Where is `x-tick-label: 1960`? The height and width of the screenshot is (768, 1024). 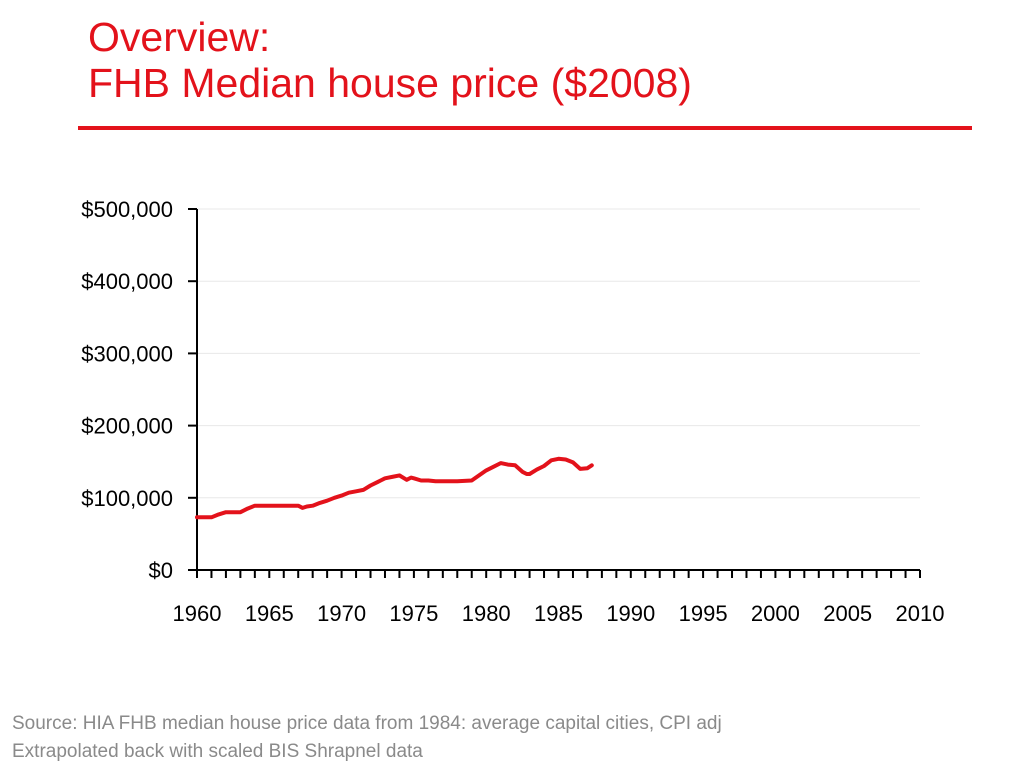
x-tick-label: 1960 is located at coordinates (197, 613).